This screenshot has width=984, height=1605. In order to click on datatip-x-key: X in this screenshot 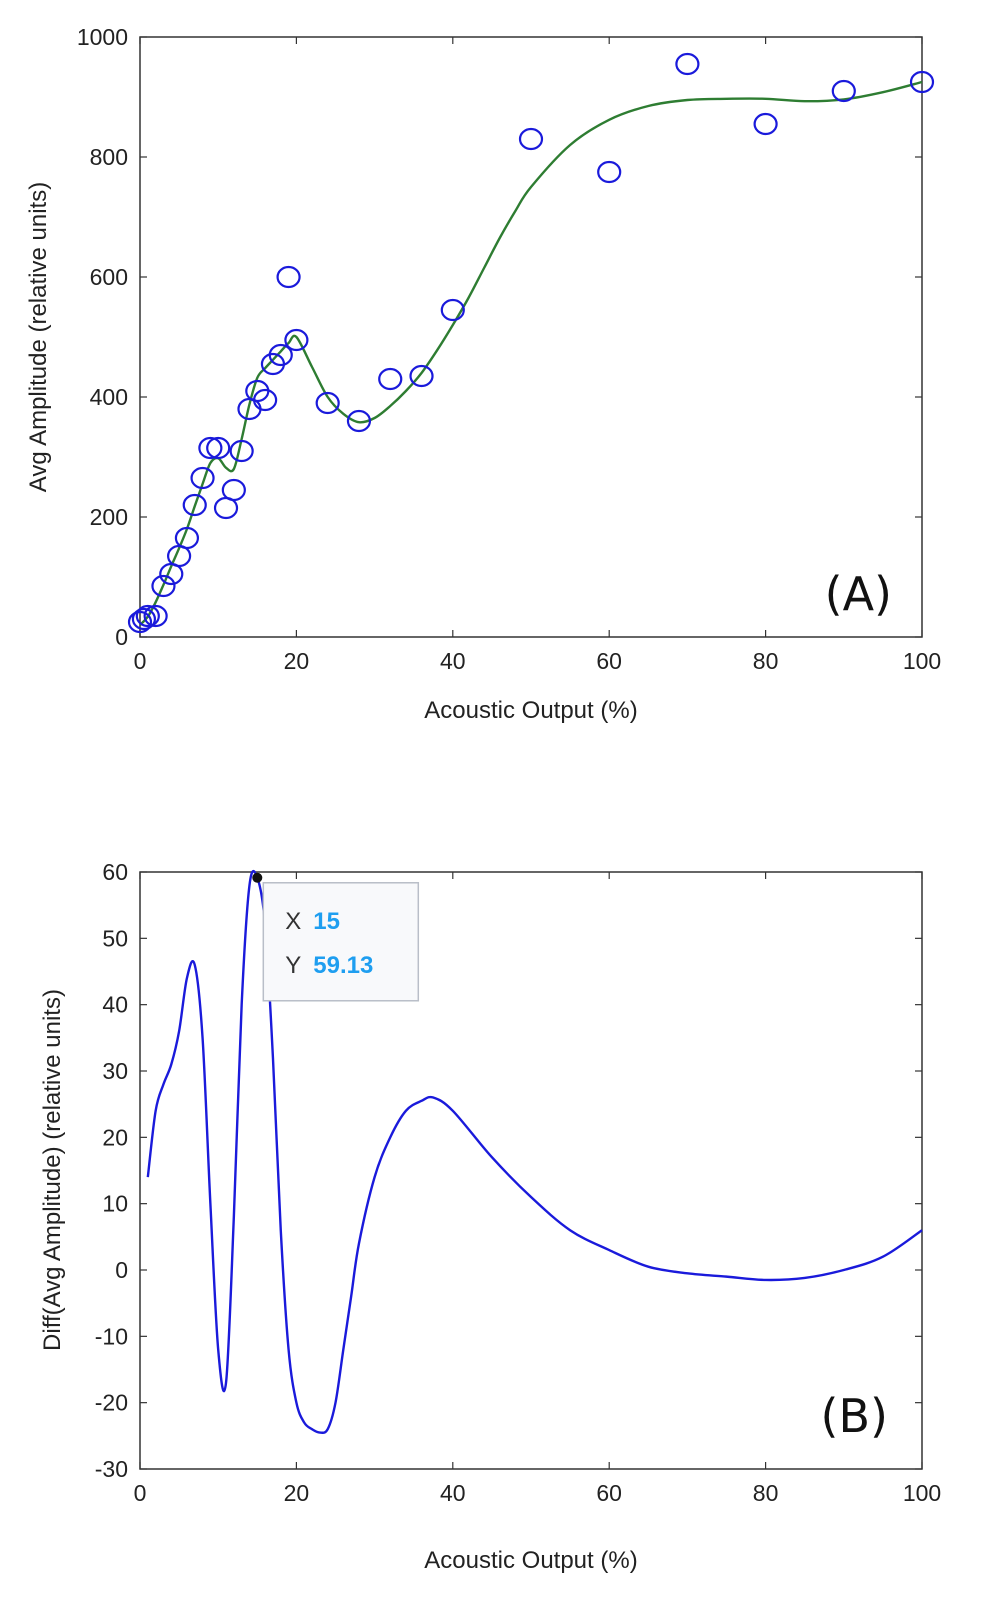, I will do `click(293, 921)`.